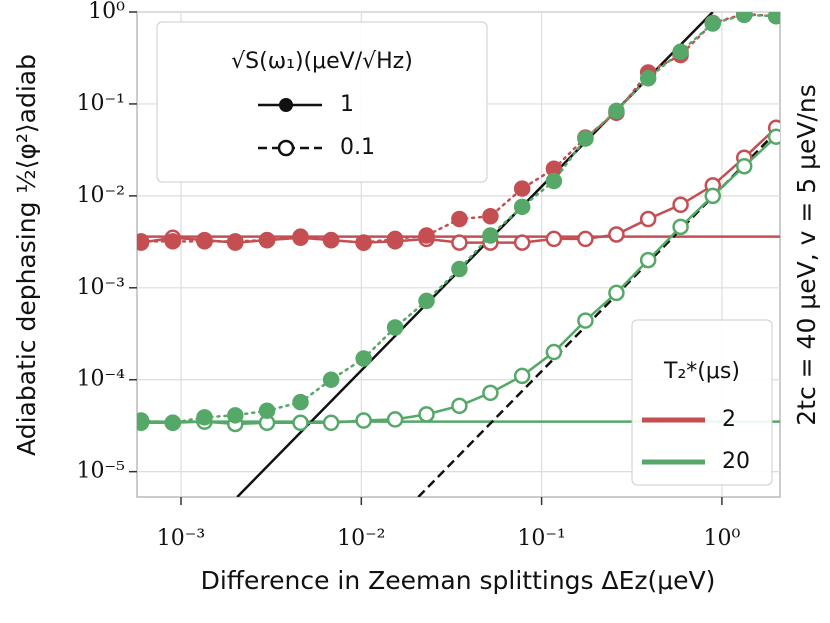 Image resolution: width=830 pixels, height=623 pixels. Describe the element at coordinates (806, 255) in the screenshot. I see `right-label: 2tc = 40 μeV, v = 5 μeV/ns` at that location.